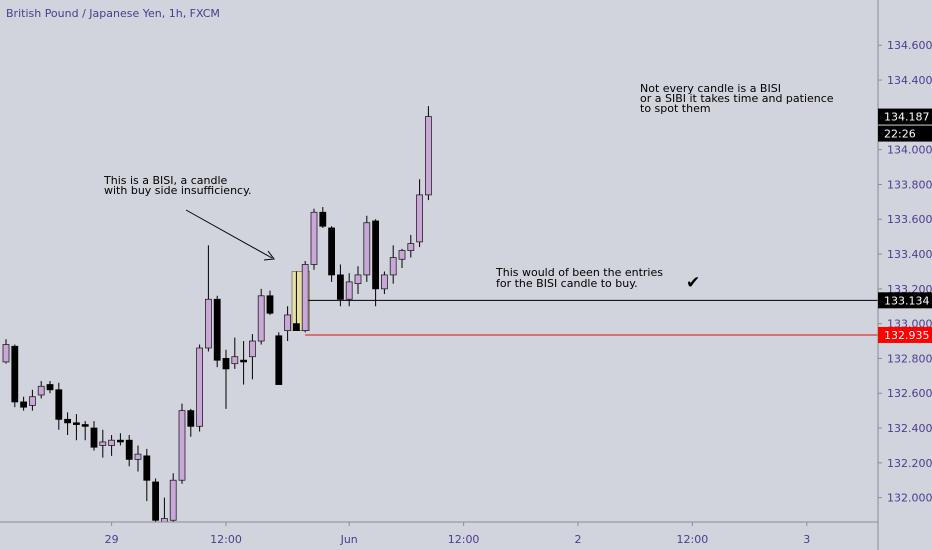  I want to click on entry-price-tag-bg, so click(905, 334).